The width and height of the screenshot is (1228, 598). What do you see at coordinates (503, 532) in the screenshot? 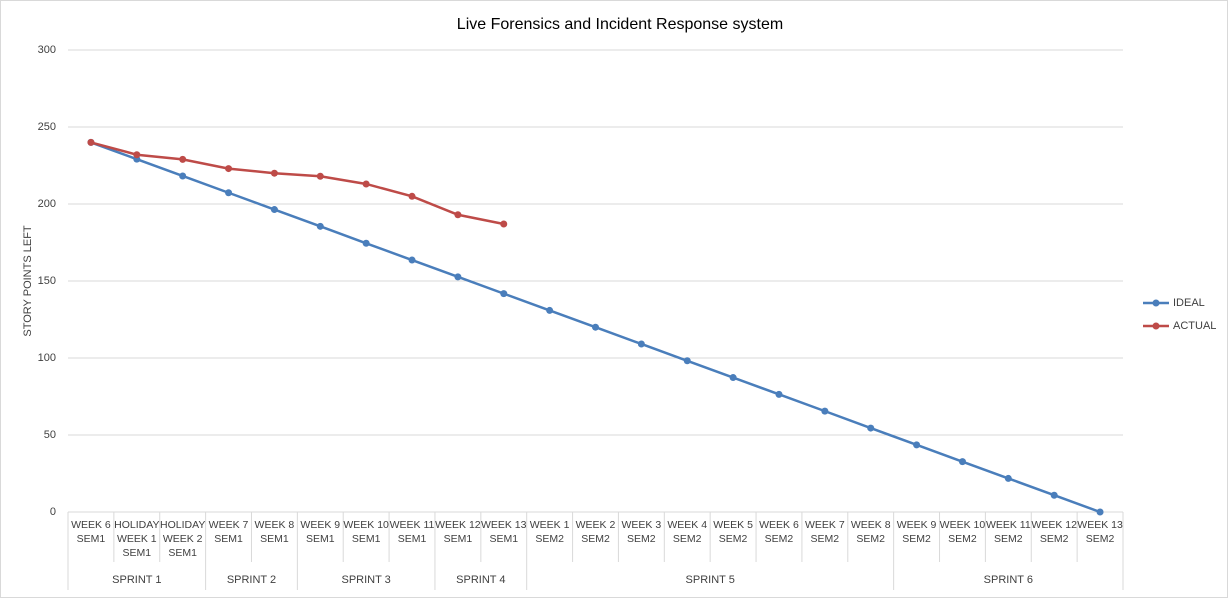
I see `x-tick-label: WEEK 13 SEM1` at bounding box center [503, 532].